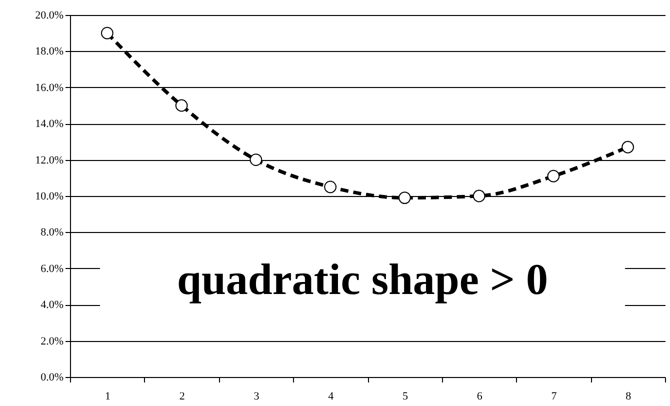 Image resolution: width=670 pixels, height=406 pixels. Describe the element at coordinates (405, 396) in the screenshot. I see `x-tick-label: 5` at that location.